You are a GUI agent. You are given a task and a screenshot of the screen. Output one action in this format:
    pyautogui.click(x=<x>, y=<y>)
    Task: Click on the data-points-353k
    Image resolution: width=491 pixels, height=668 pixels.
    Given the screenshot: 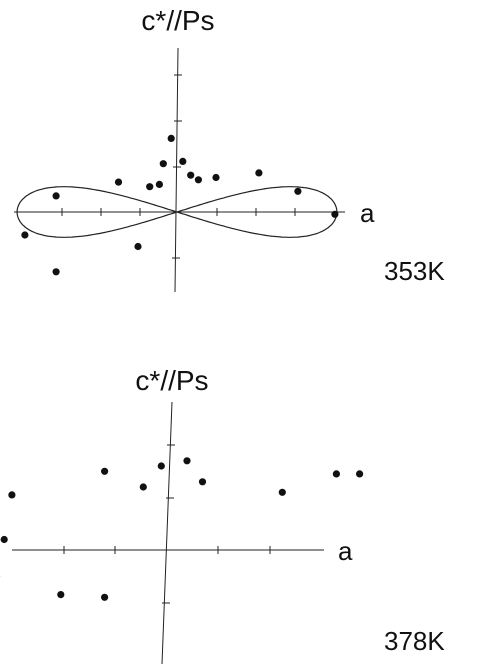 What is the action you would take?
    pyautogui.click(x=180, y=205)
    